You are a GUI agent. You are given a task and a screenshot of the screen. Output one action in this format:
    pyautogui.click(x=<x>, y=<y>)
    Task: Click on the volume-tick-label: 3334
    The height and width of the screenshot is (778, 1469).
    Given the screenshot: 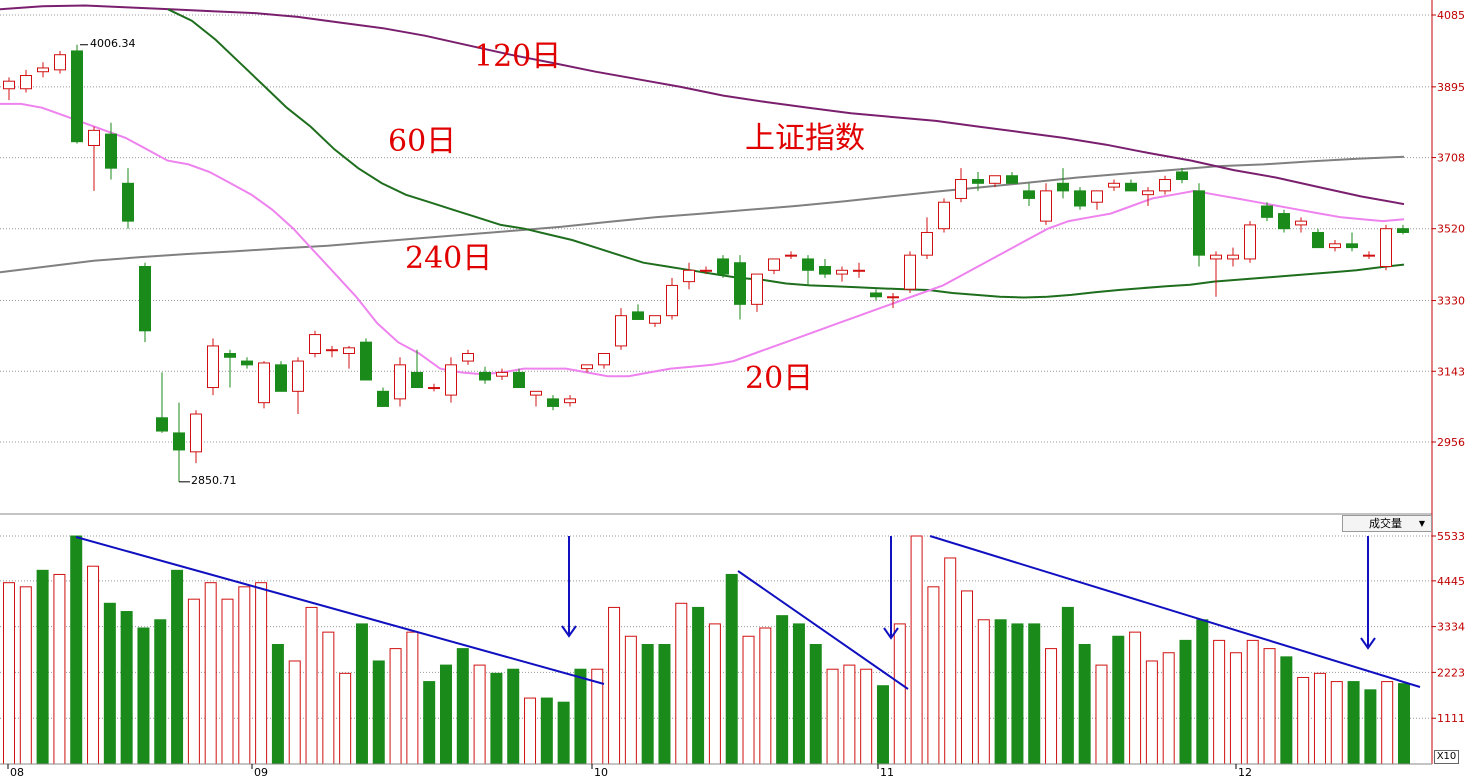 What is the action you would take?
    pyautogui.click(x=1451, y=627)
    